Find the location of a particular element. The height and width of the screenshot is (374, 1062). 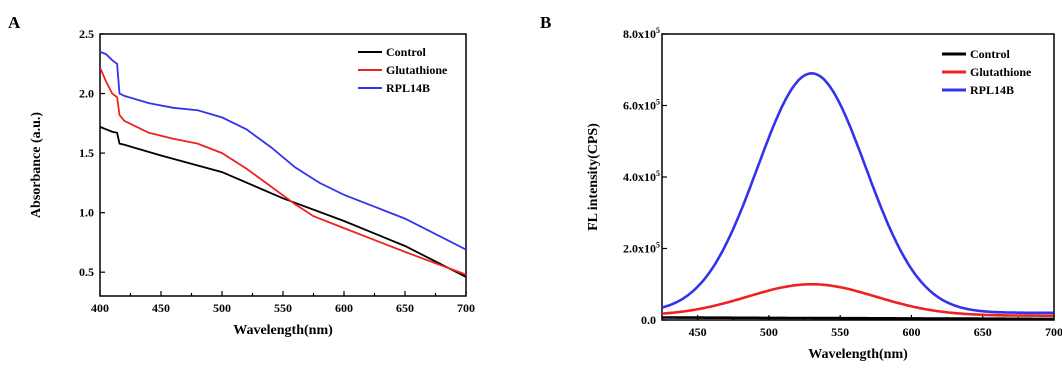

panel-b-series-line-control is located at coordinates (858, 318).